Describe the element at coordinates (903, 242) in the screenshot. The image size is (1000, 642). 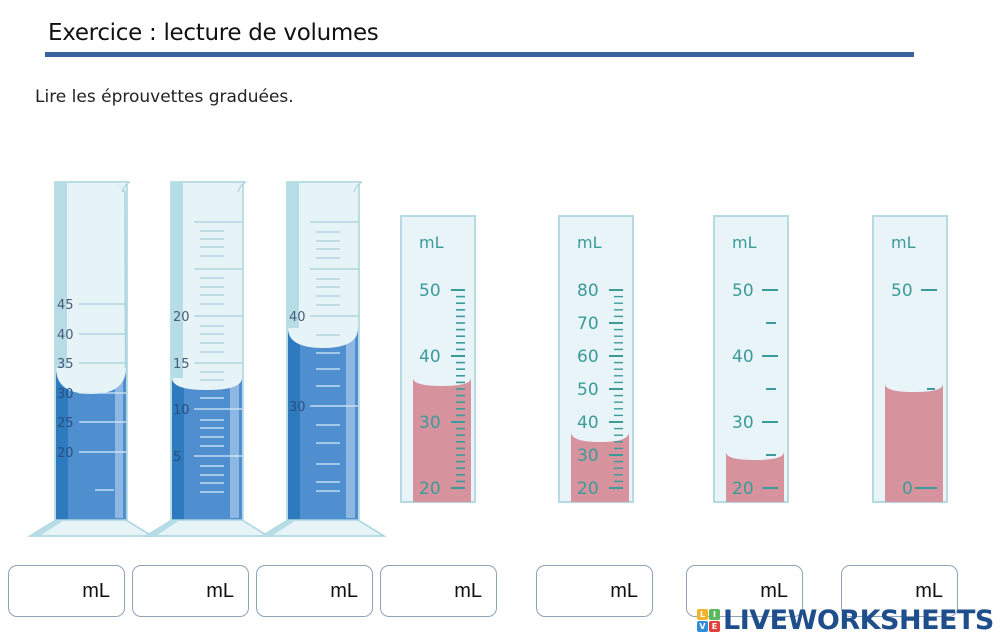
I see `cyl7-unit: mL` at that location.